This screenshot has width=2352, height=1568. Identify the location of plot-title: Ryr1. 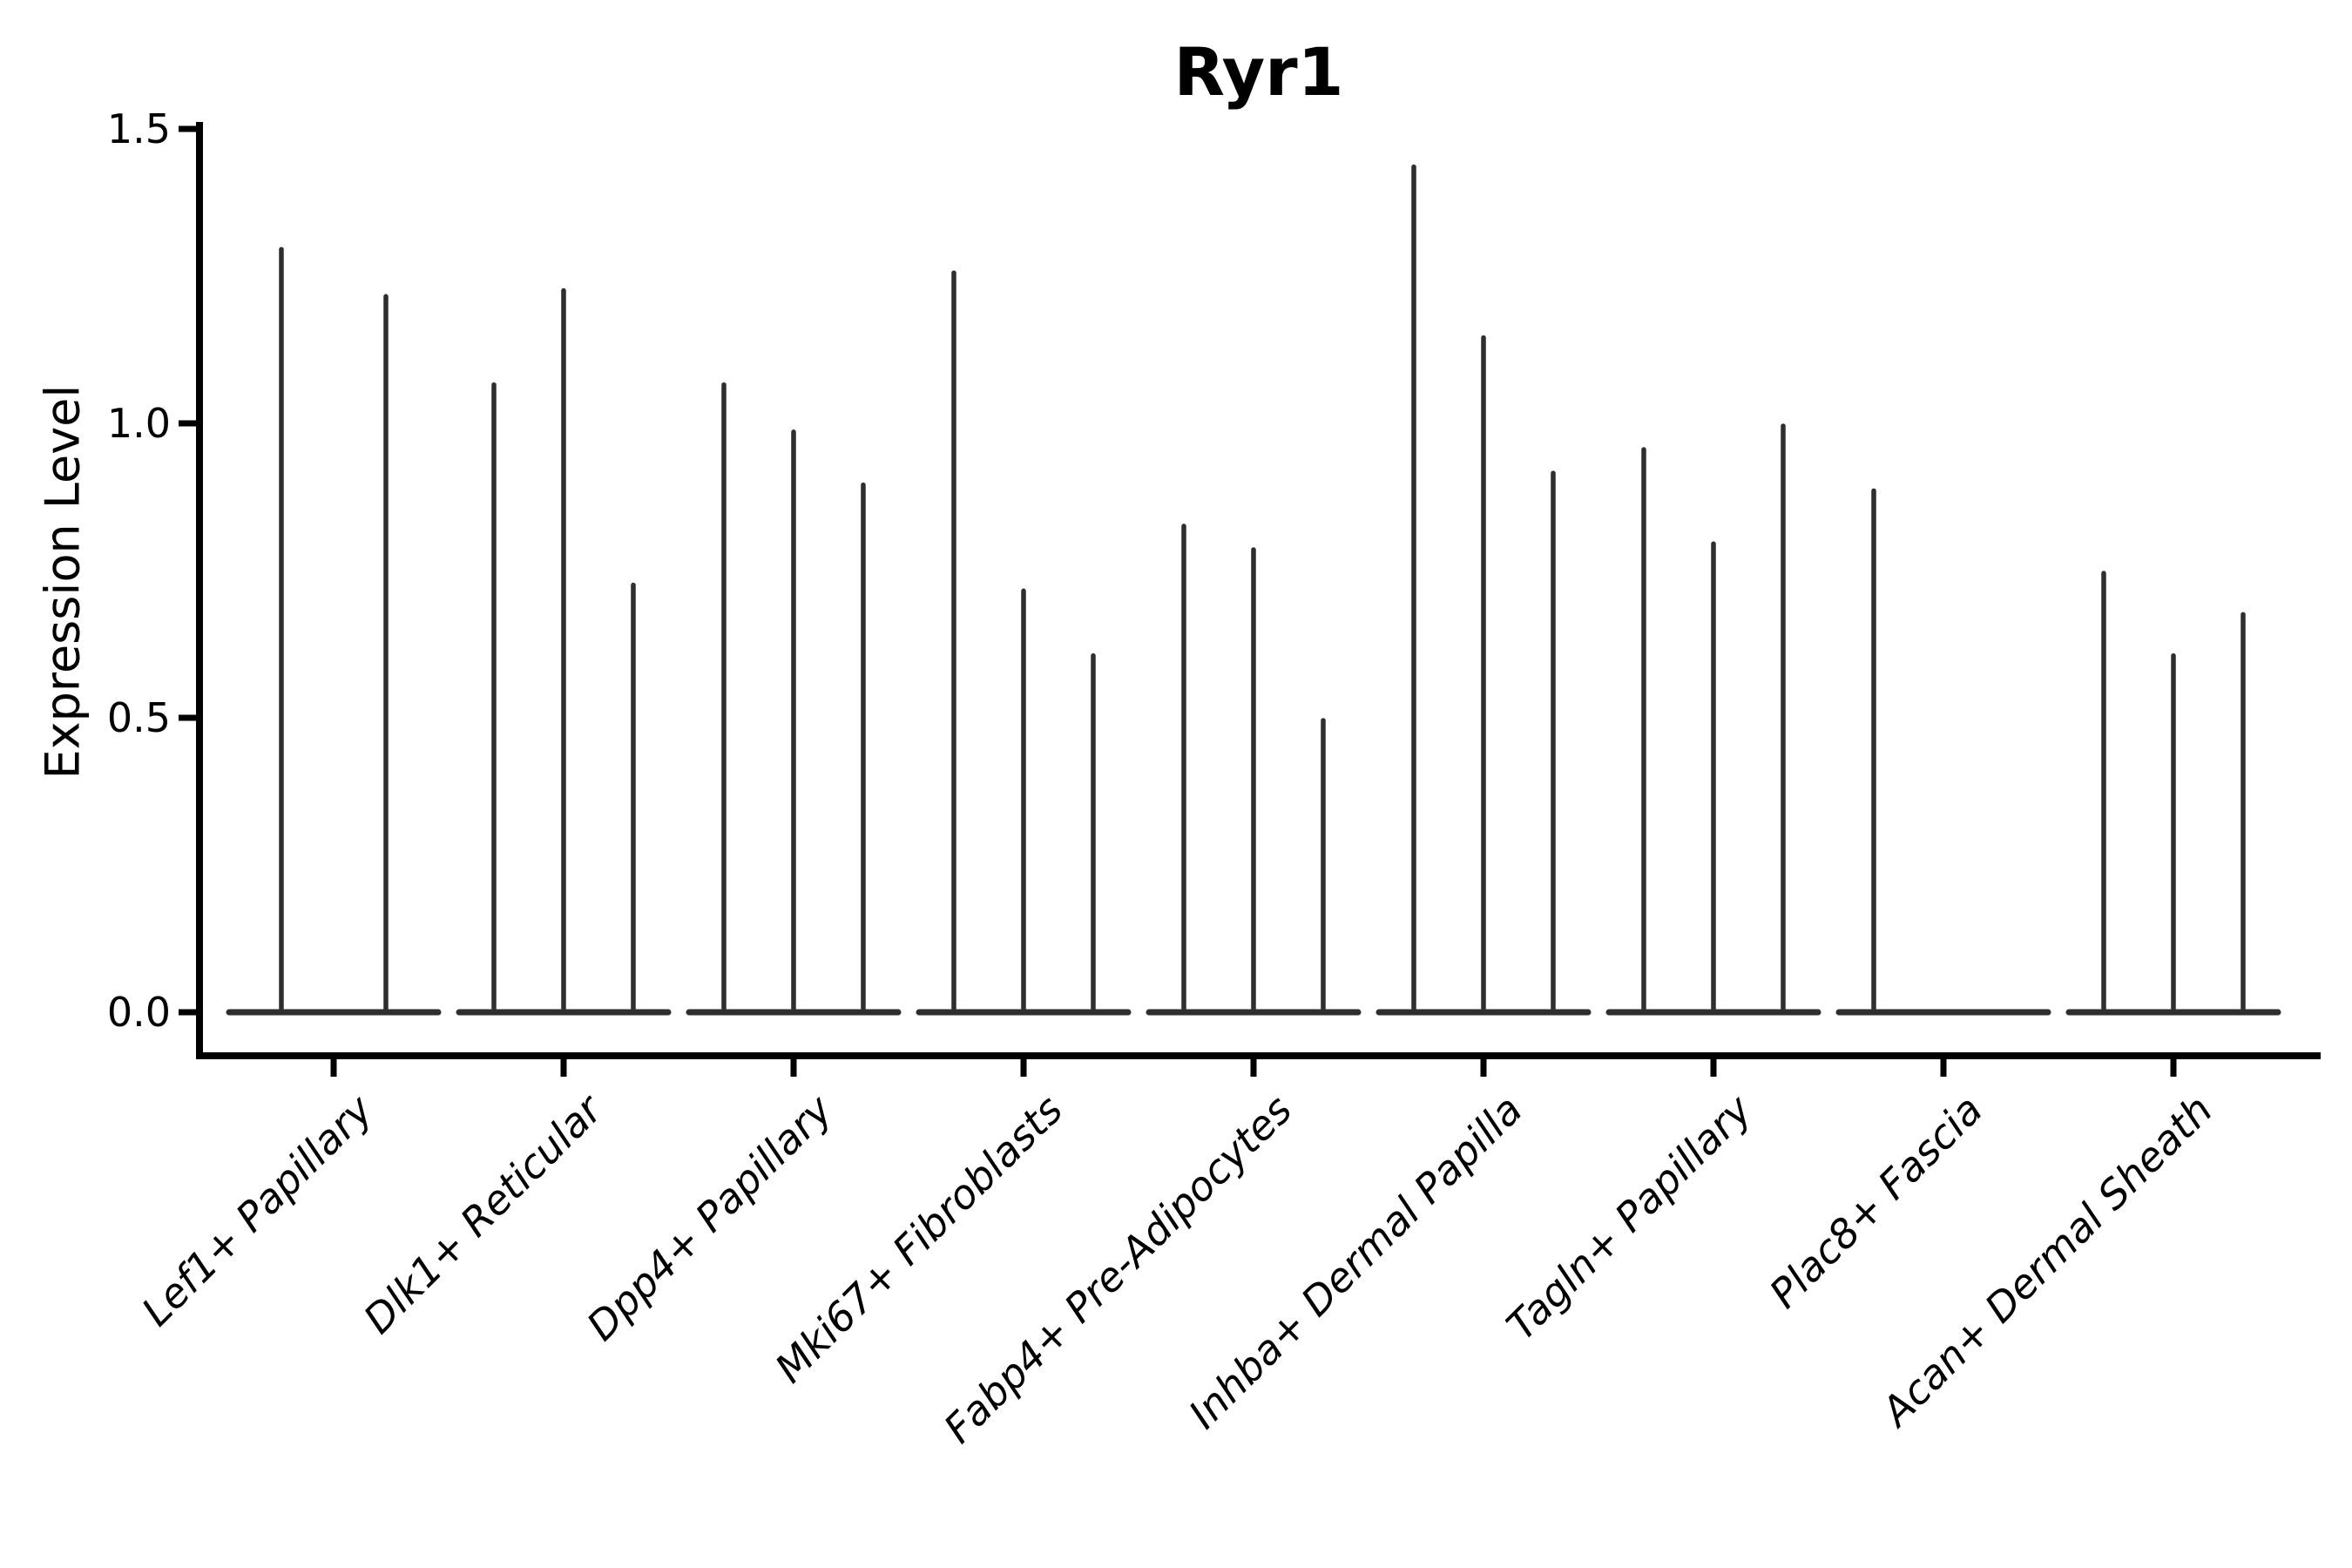
(1258, 72).